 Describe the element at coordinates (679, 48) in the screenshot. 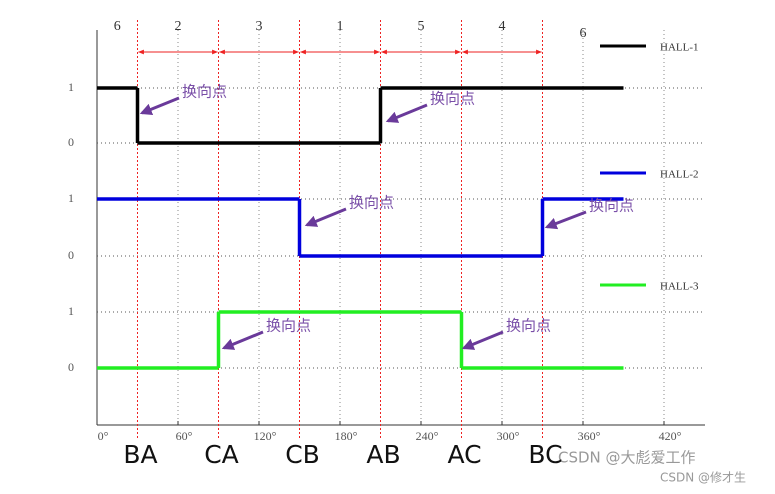

I see `legend-label: HALL-1` at that location.